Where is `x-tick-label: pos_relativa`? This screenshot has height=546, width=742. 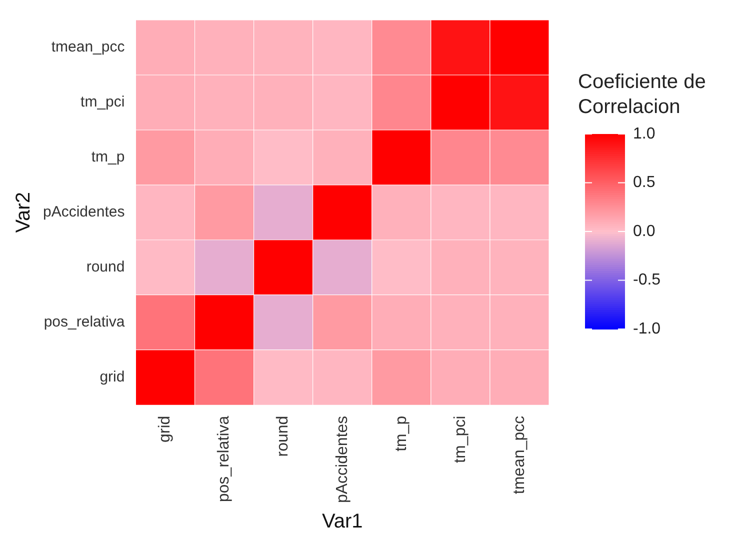
x-tick-label: pos_relativa is located at coordinates (224, 459).